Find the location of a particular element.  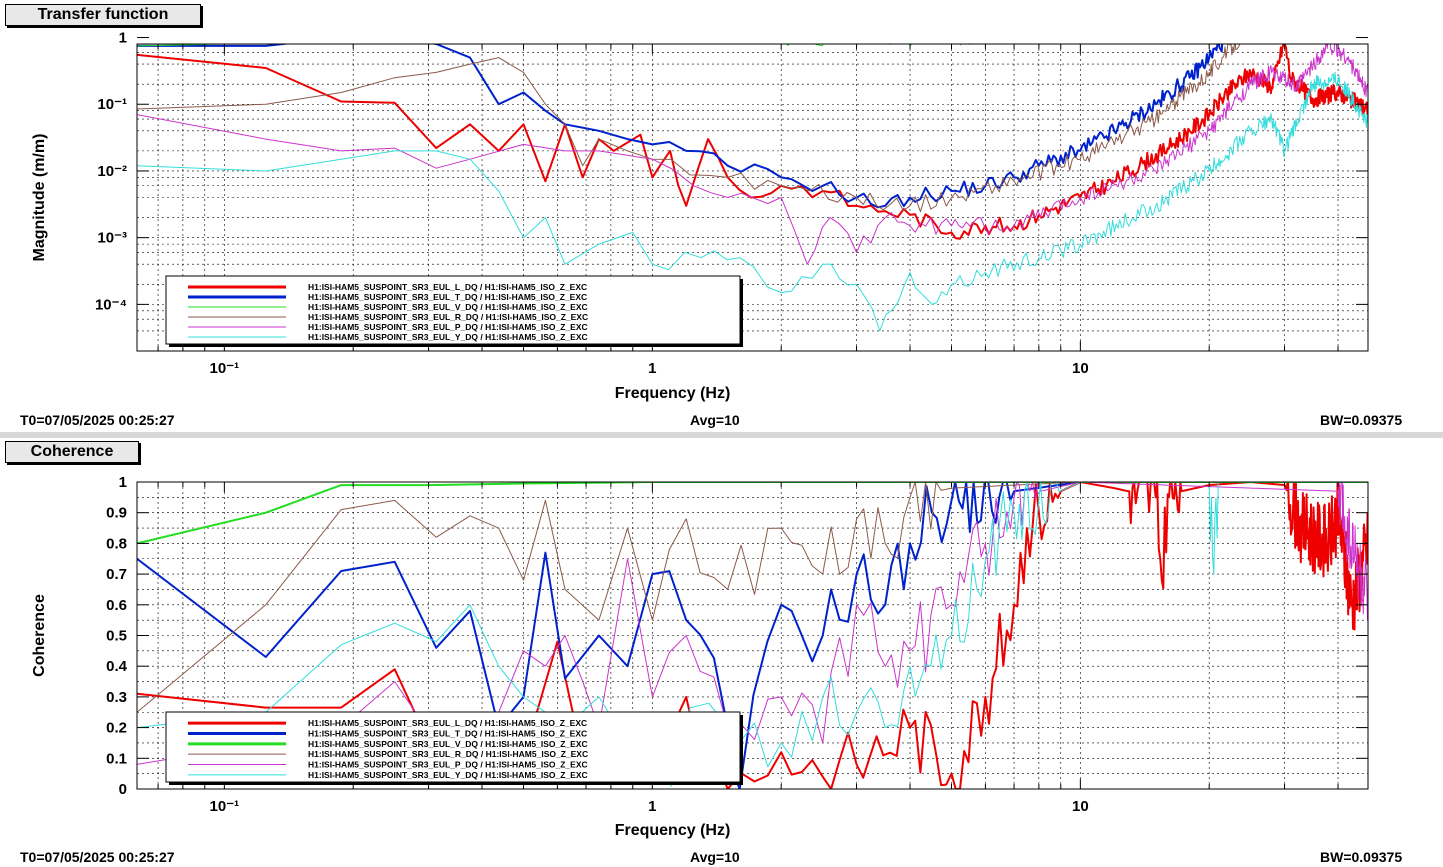

bottom-t0-label: T0=07/05/2025 00:25:27 is located at coordinates (97, 857).